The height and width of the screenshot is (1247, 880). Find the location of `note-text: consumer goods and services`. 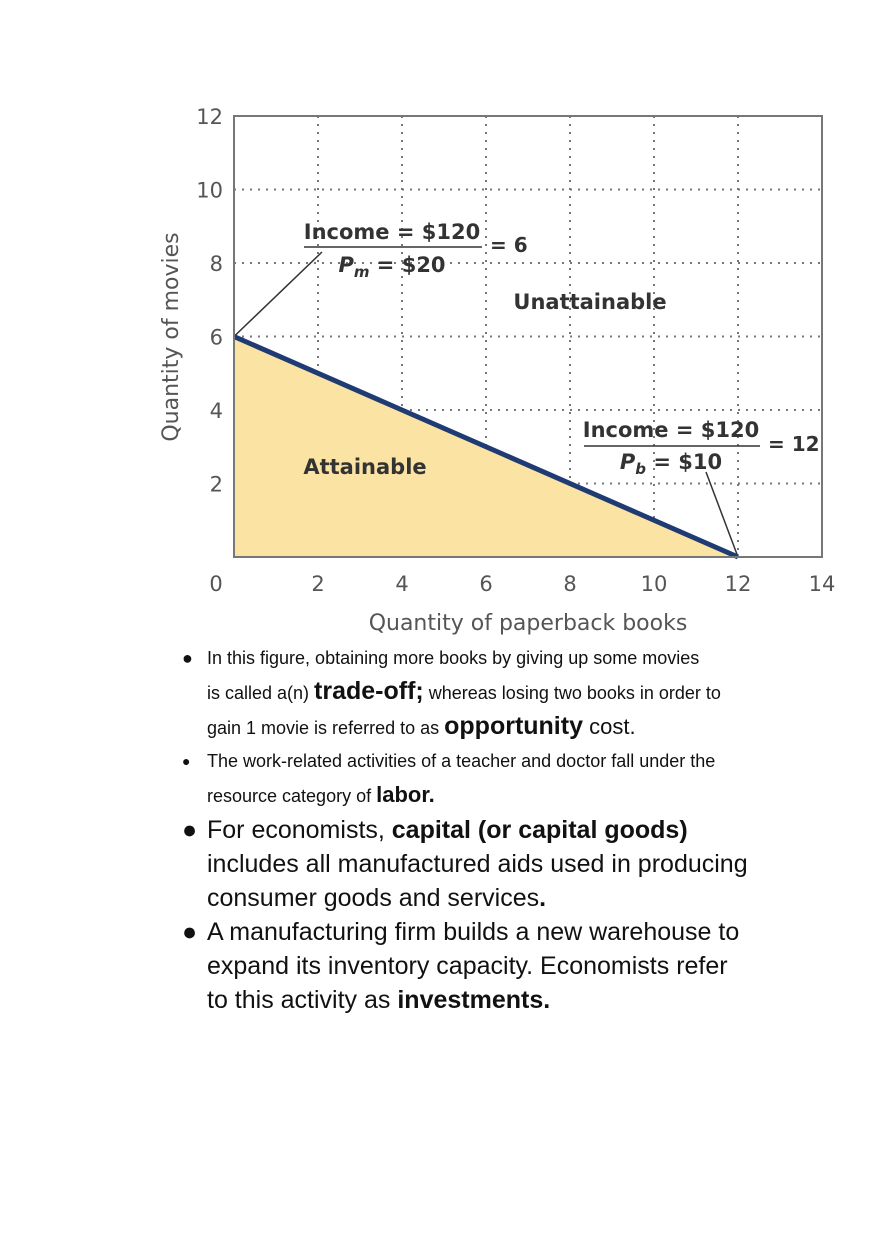

note-text: consumer goods and services is located at coordinates (373, 898).